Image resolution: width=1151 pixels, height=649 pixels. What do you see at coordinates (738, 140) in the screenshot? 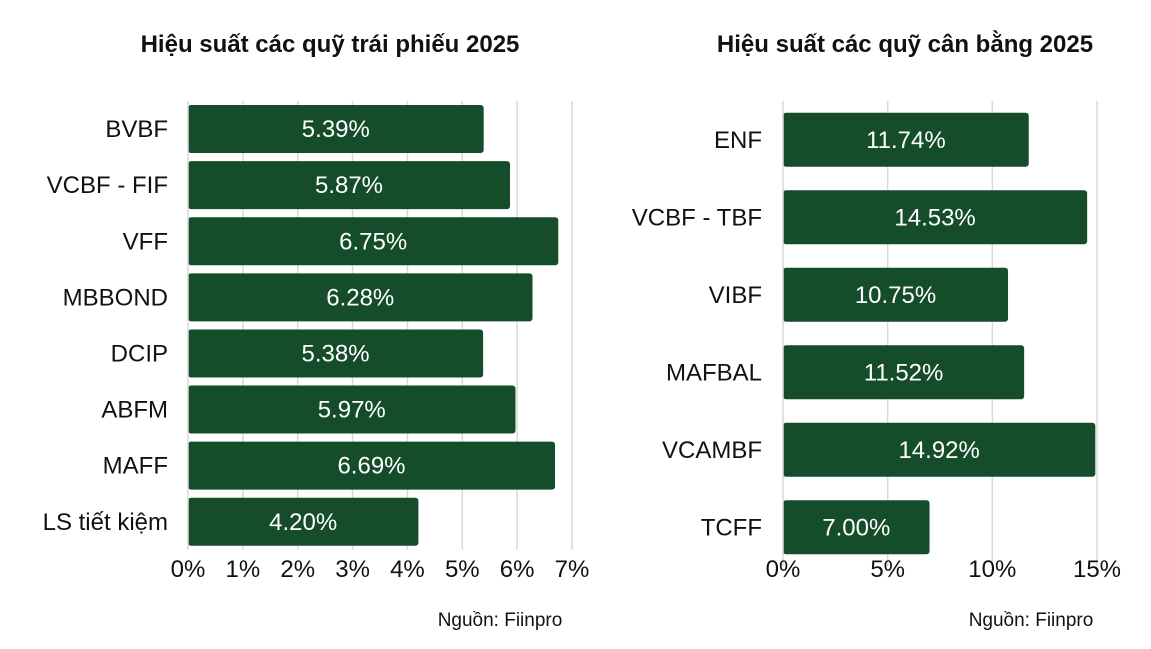
I see `category-label: ENF` at bounding box center [738, 140].